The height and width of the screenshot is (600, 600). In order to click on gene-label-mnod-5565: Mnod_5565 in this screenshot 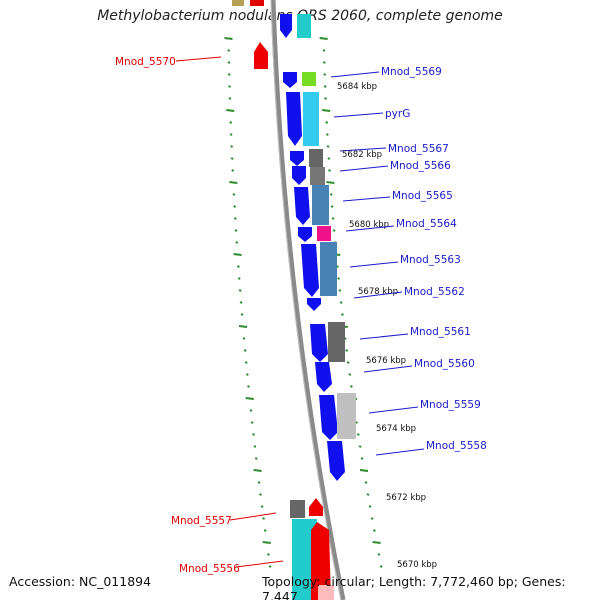, I will do `click(422, 196)`.